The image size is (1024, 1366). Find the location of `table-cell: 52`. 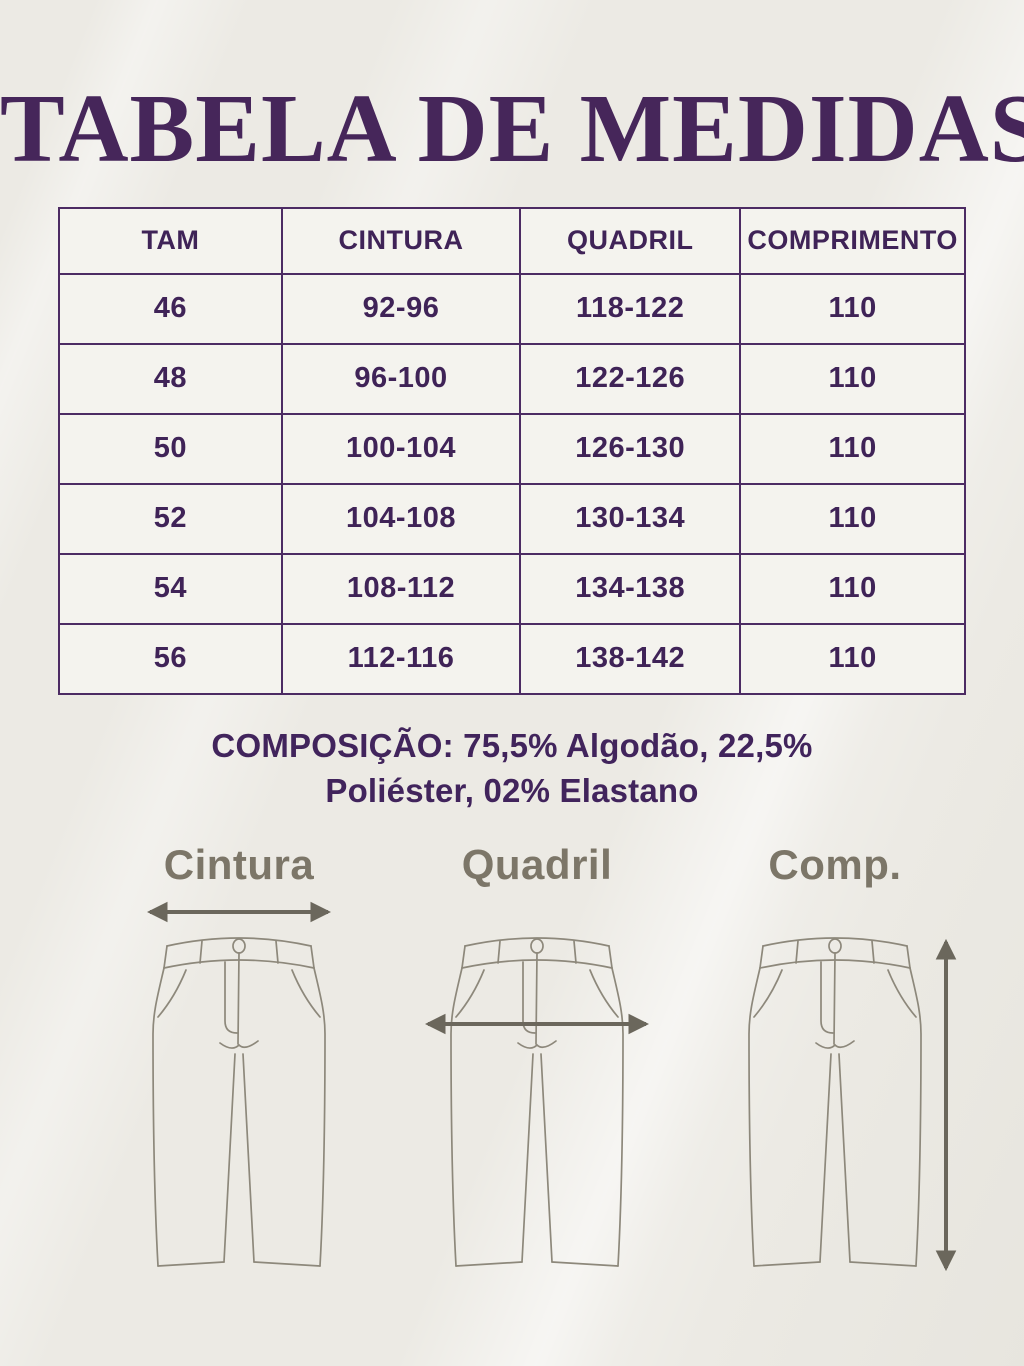

table-cell: 52 is located at coordinates (170, 518).